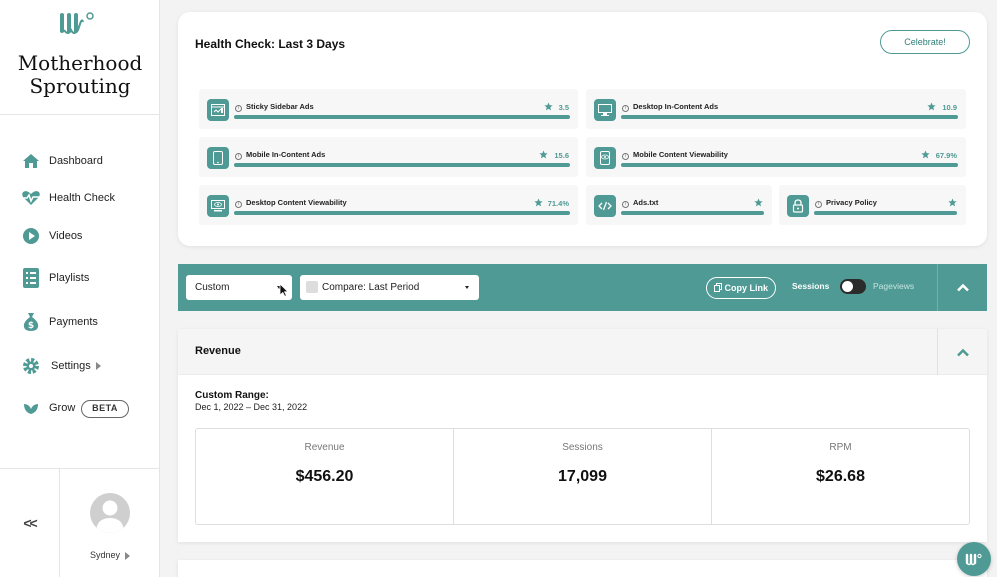  Describe the element at coordinates (251, 407) in the screenshot. I see `custom-range-value: Dec 1, 2022 – Dec 31, 2022` at that location.